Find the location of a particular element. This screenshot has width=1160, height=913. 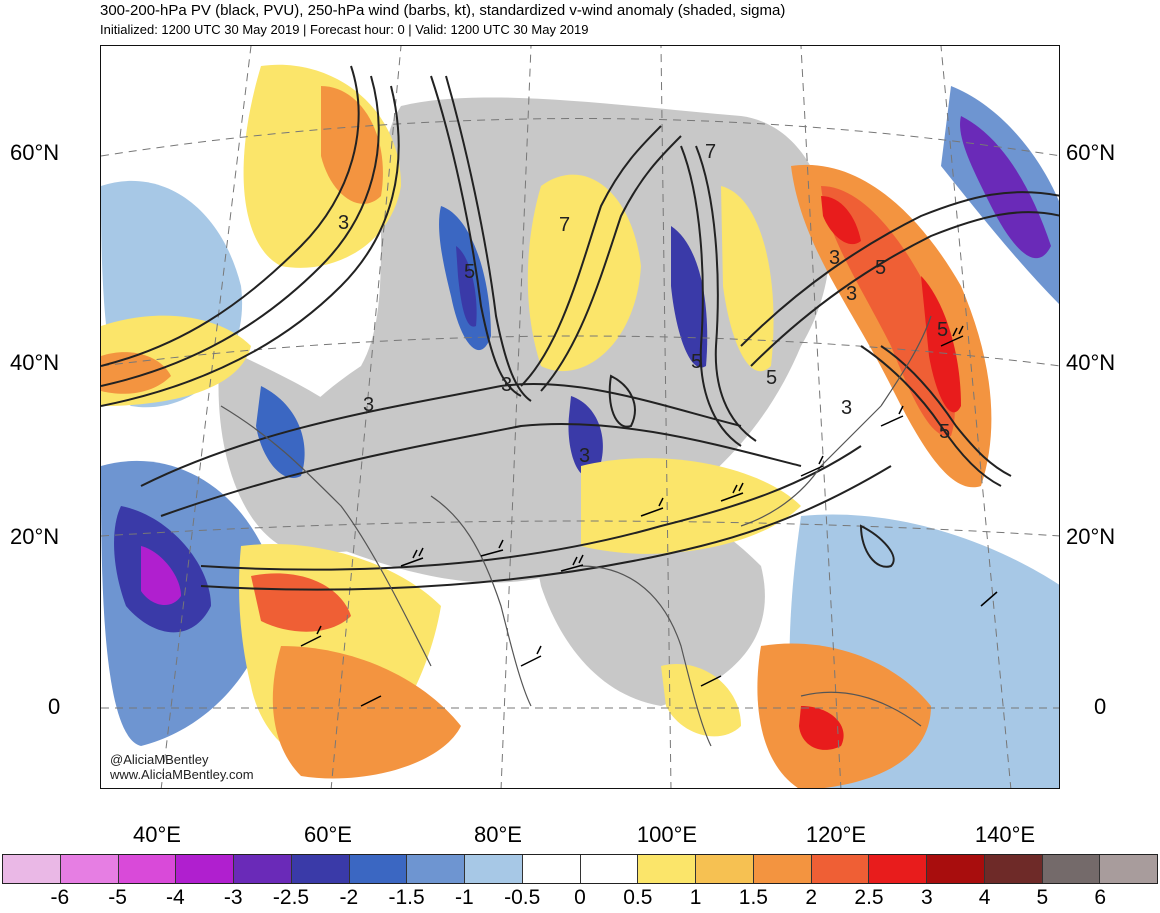

lon-label: 40°E is located at coordinates (157, 834).